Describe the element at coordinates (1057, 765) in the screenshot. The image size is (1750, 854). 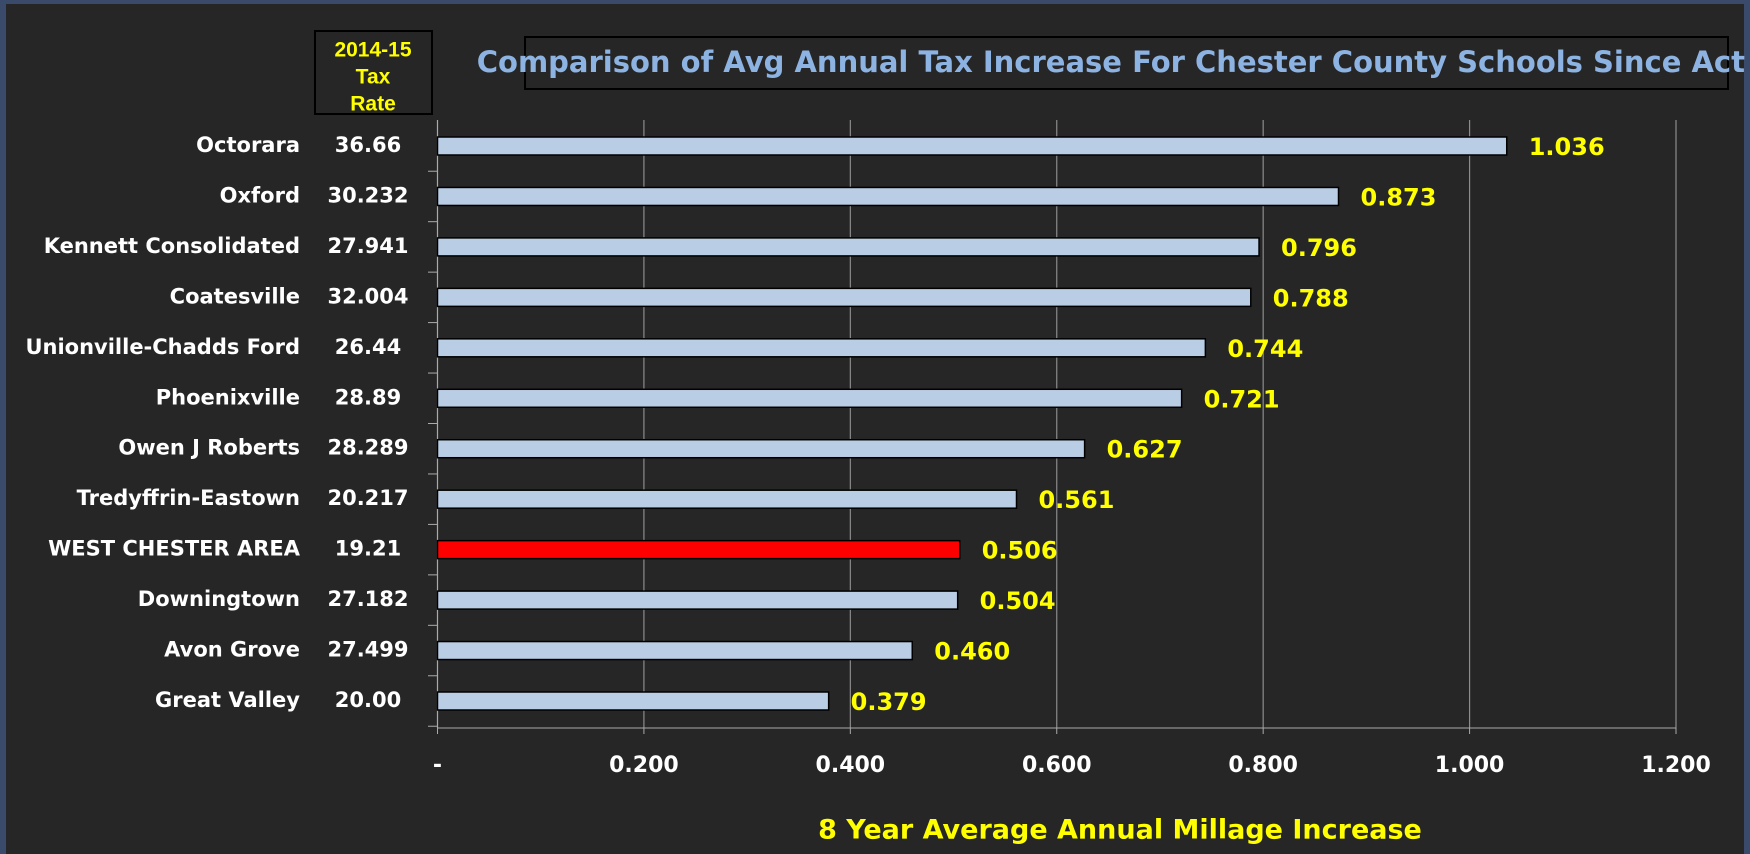
I see `x-tick-label: 0.600` at that location.